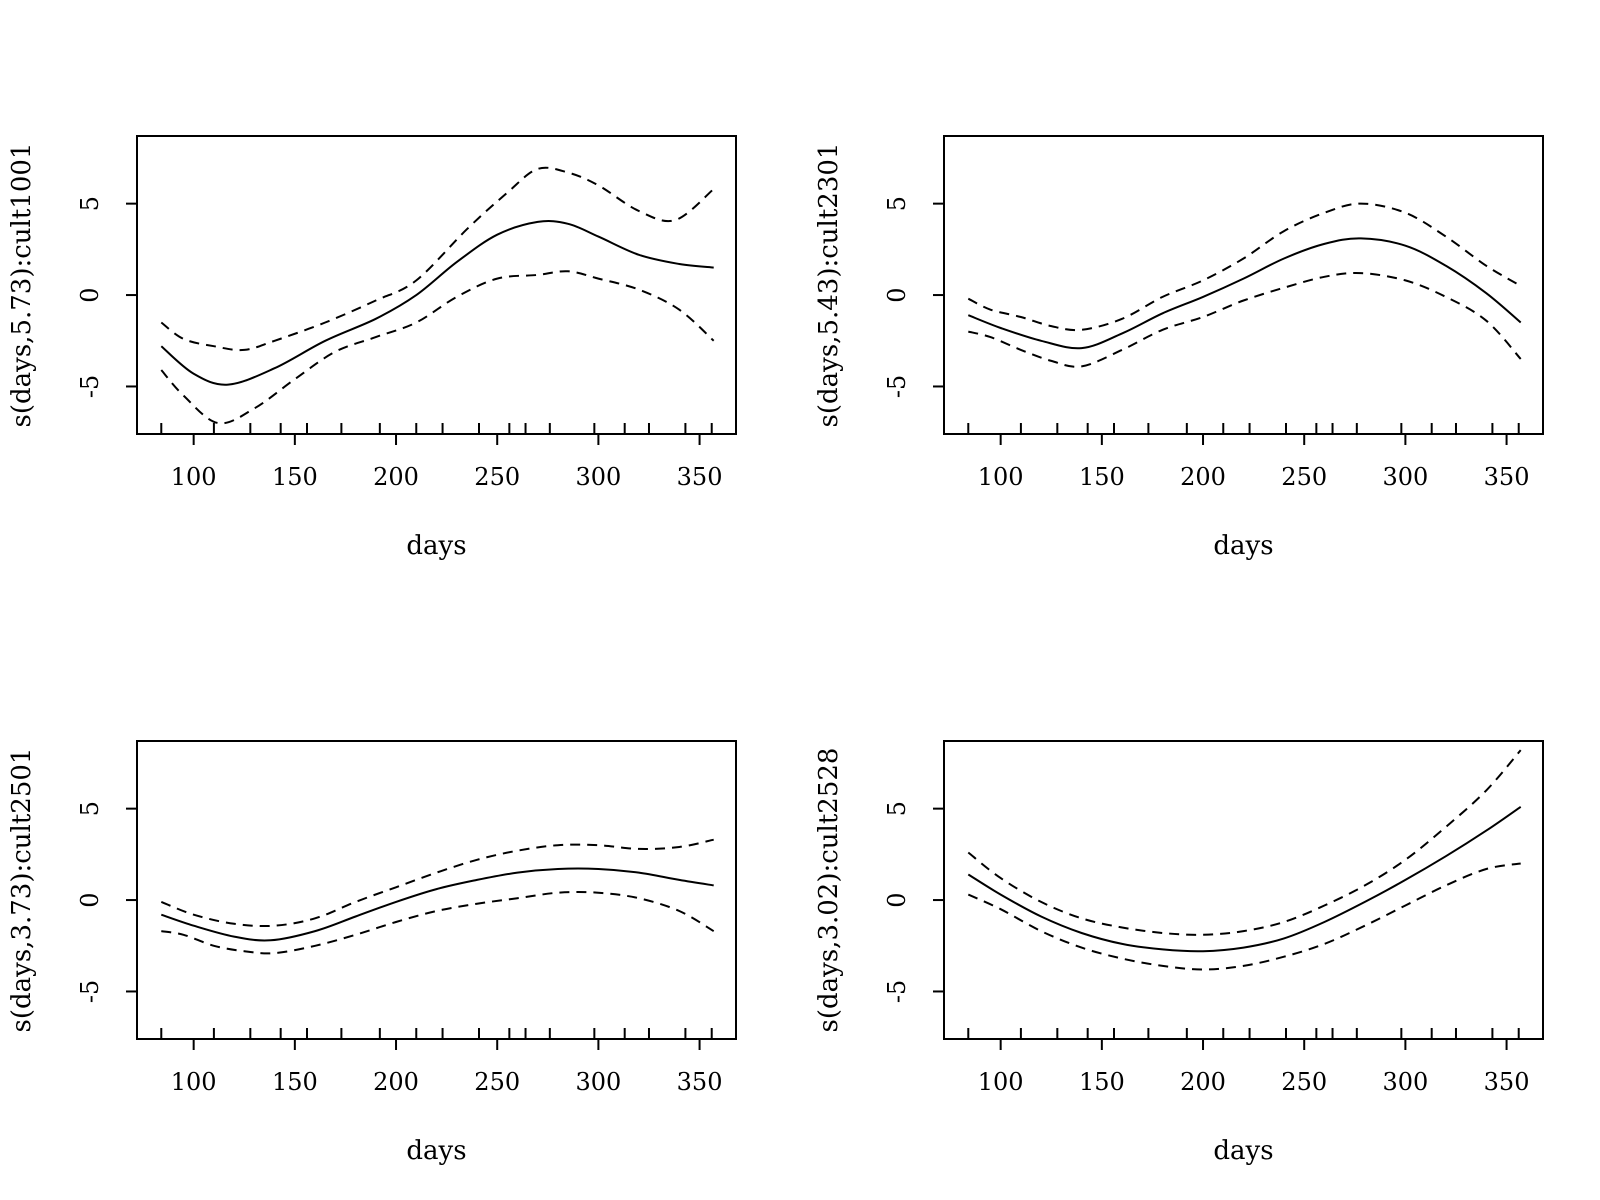 This screenshot has height=1200, width=1600. What do you see at coordinates (22, 890) in the screenshot?
I see `y-axis-label: s(days,3.73):cult2501` at bounding box center [22, 890].